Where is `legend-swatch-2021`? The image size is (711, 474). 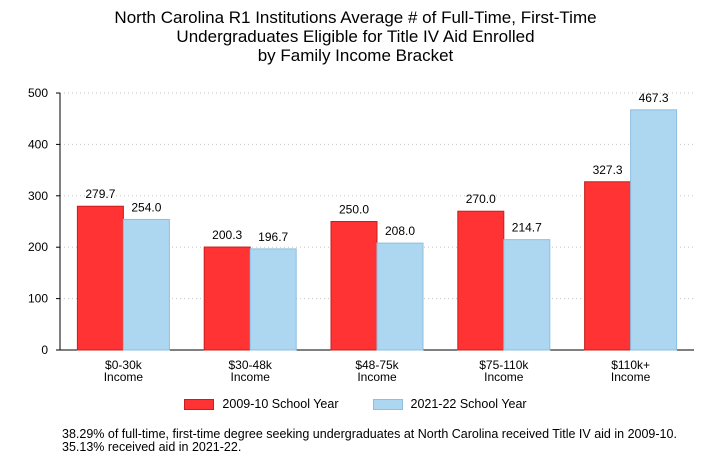 legend-swatch-2021 is located at coordinates (387, 404).